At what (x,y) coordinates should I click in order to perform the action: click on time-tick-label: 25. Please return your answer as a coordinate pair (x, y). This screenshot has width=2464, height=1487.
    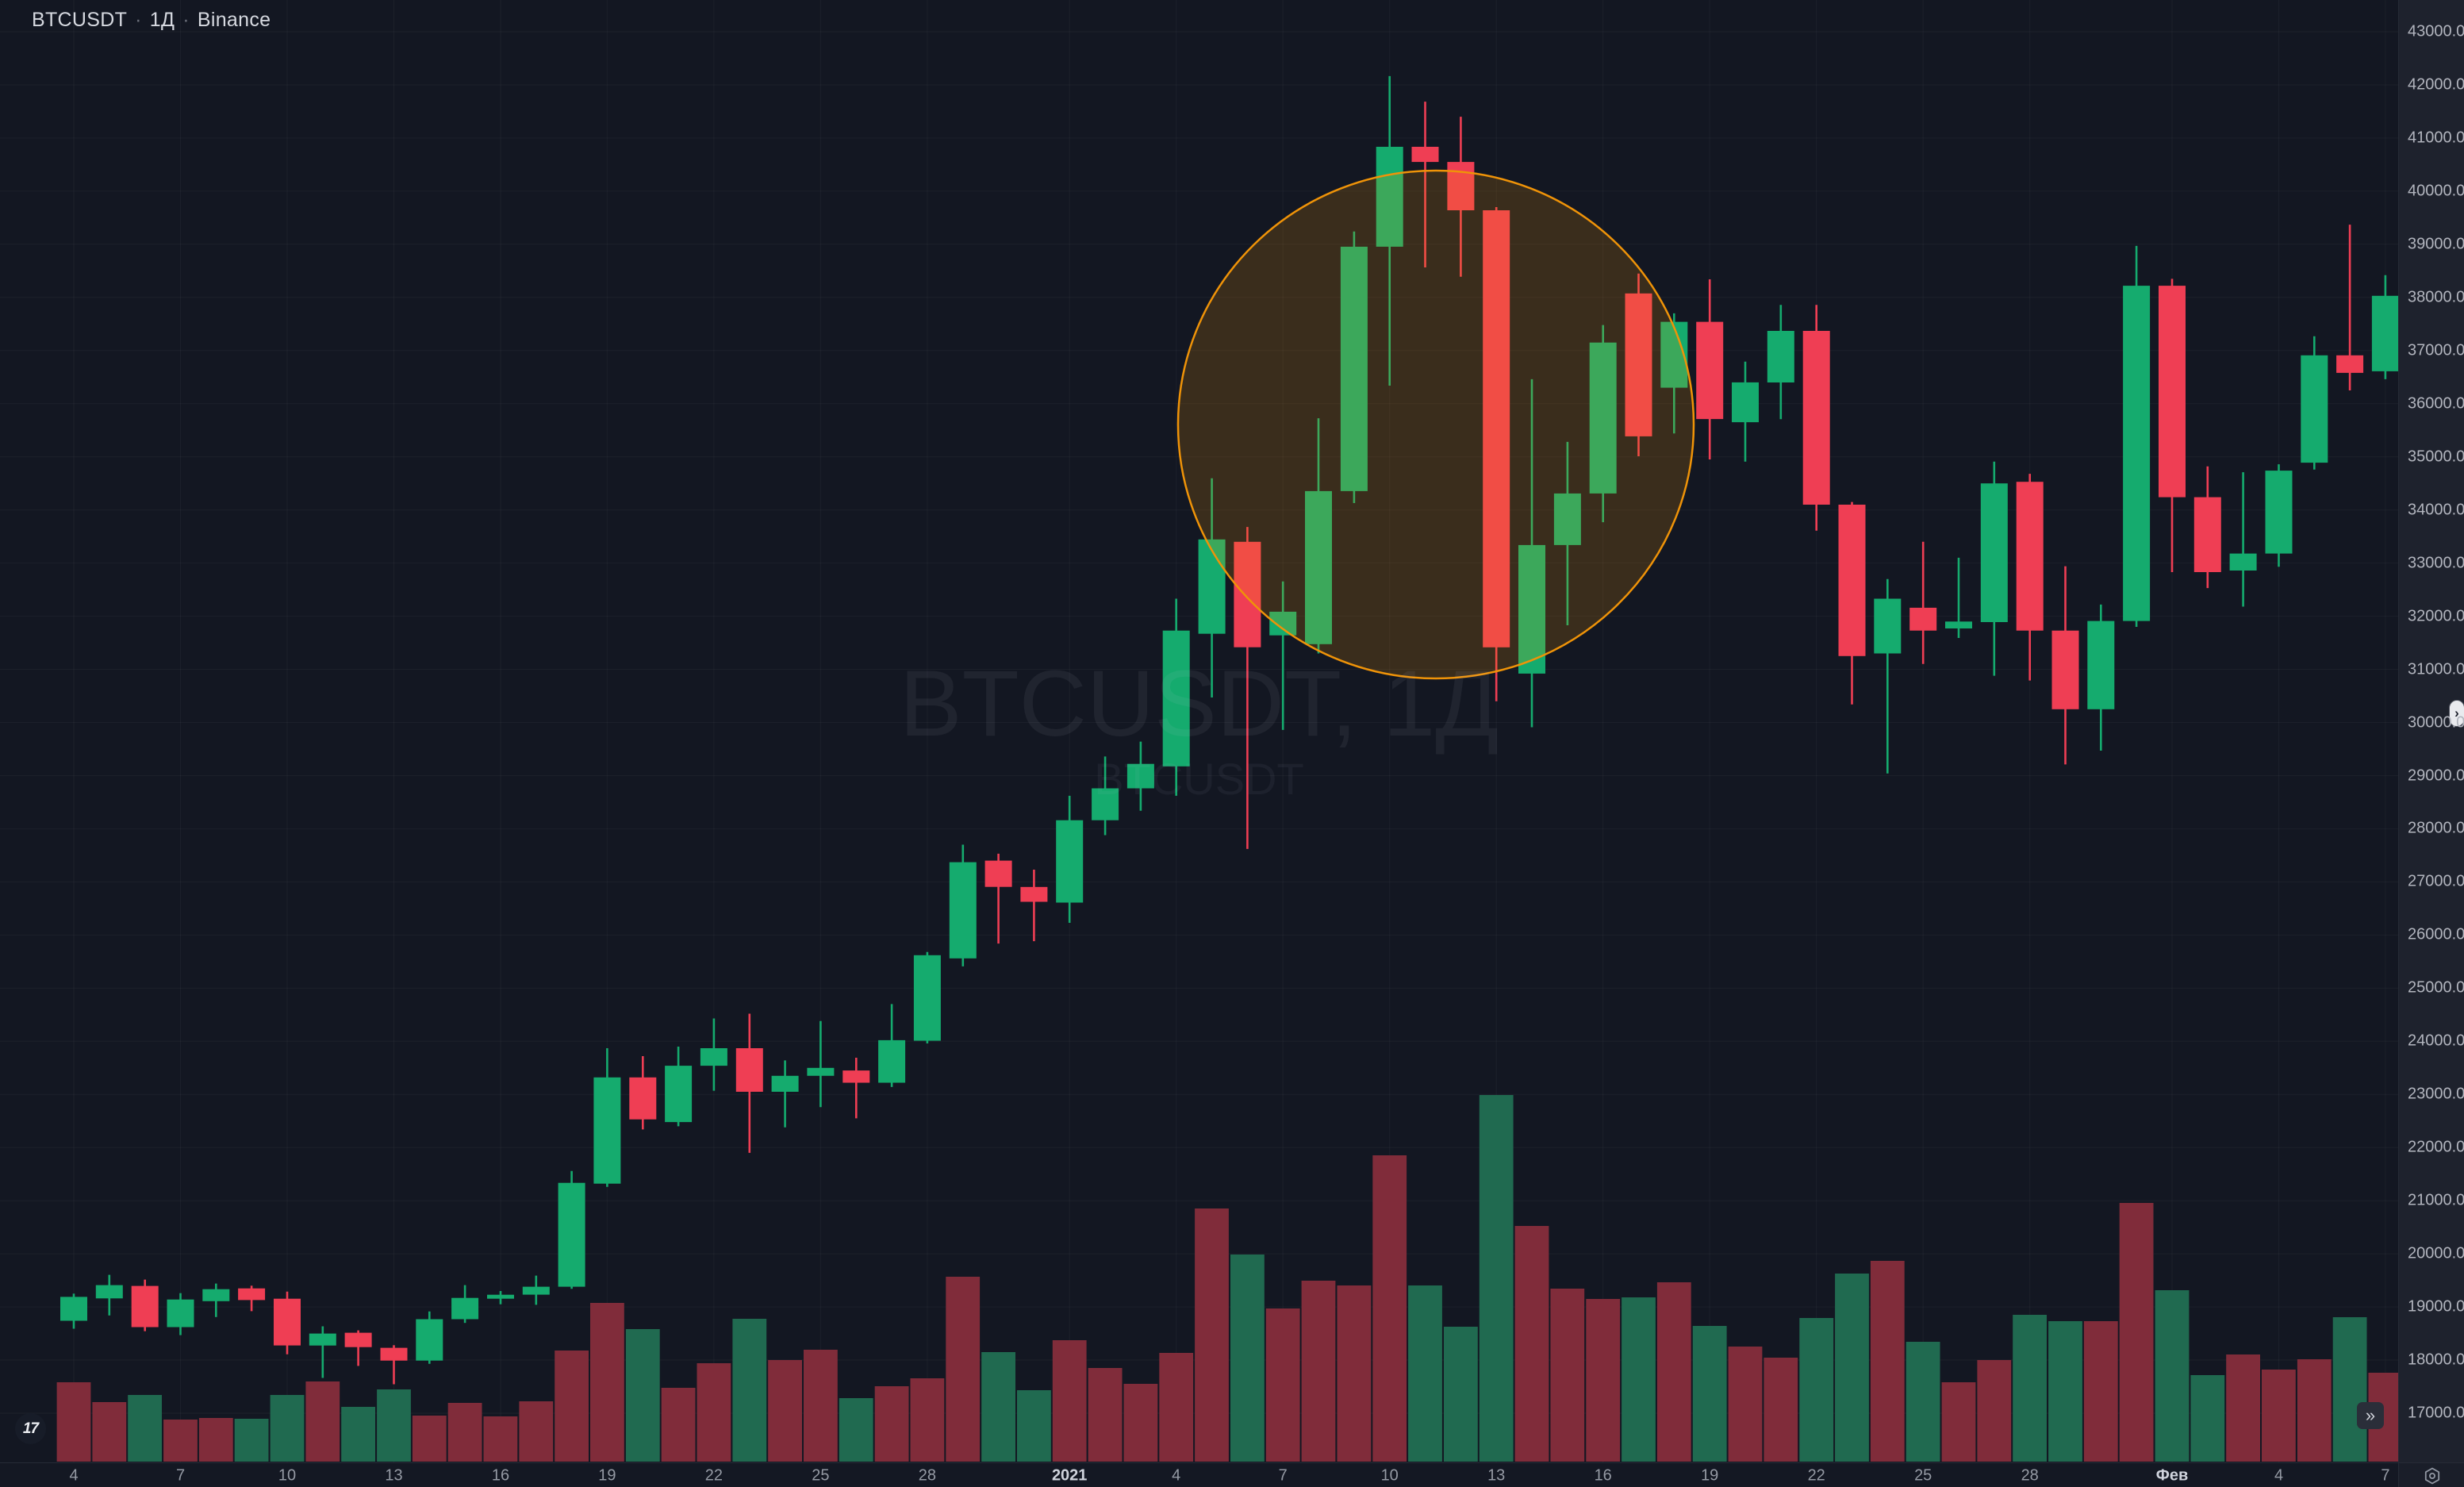
    Looking at the image, I should click on (1923, 1475).